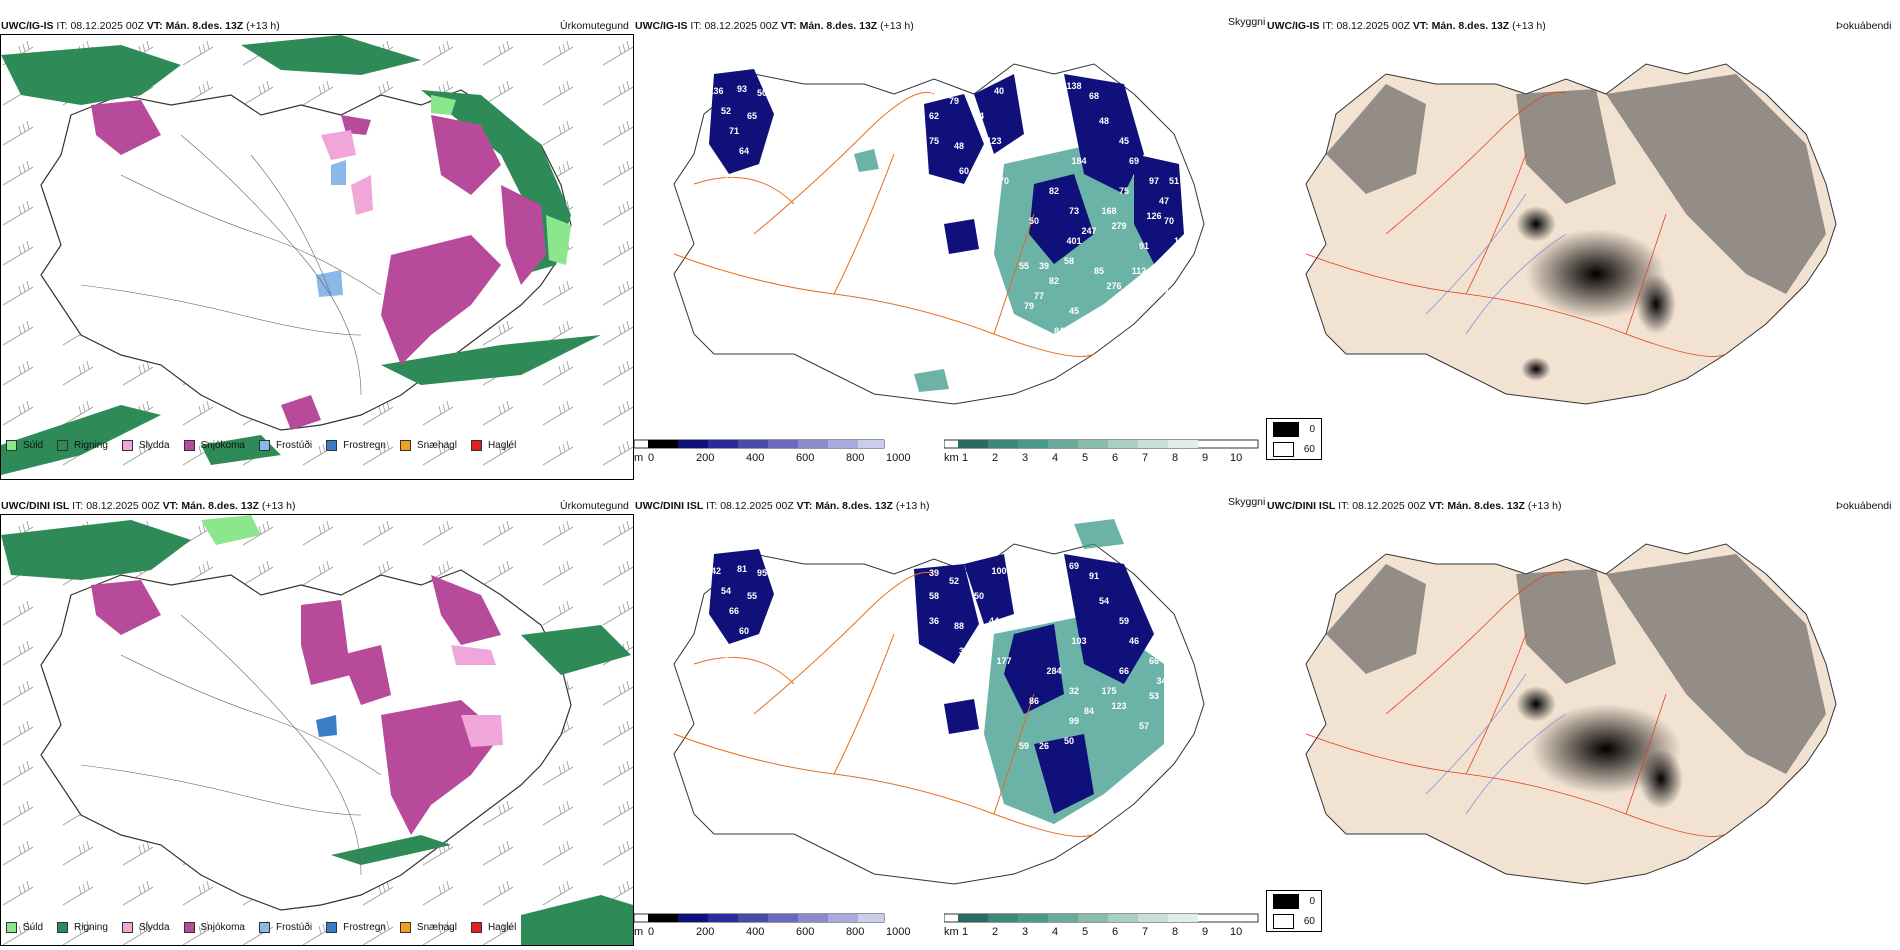 This screenshot has width=1900, height=950. I want to click on ceiling-value-label: 343, so click(1163, 681).